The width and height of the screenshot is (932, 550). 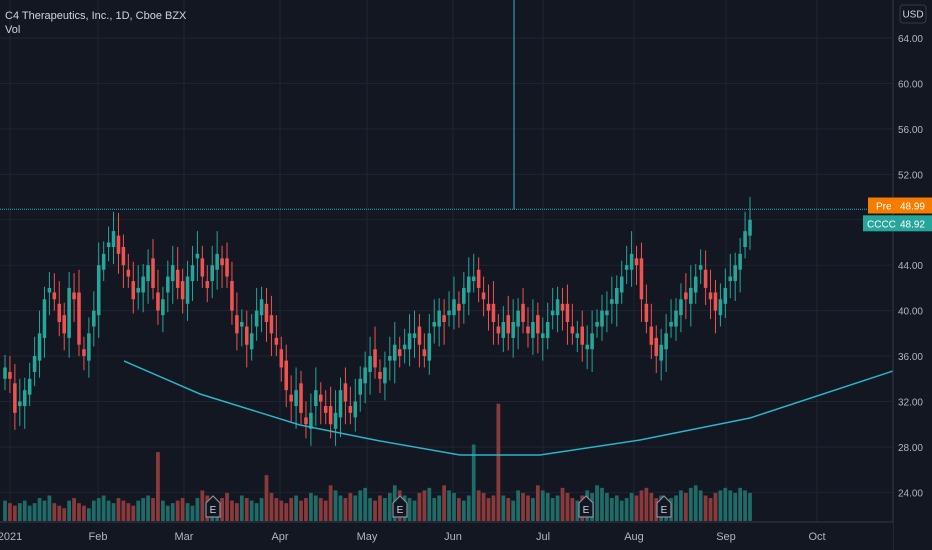 I want to click on price-tick-label: 24.00, so click(x=910, y=493).